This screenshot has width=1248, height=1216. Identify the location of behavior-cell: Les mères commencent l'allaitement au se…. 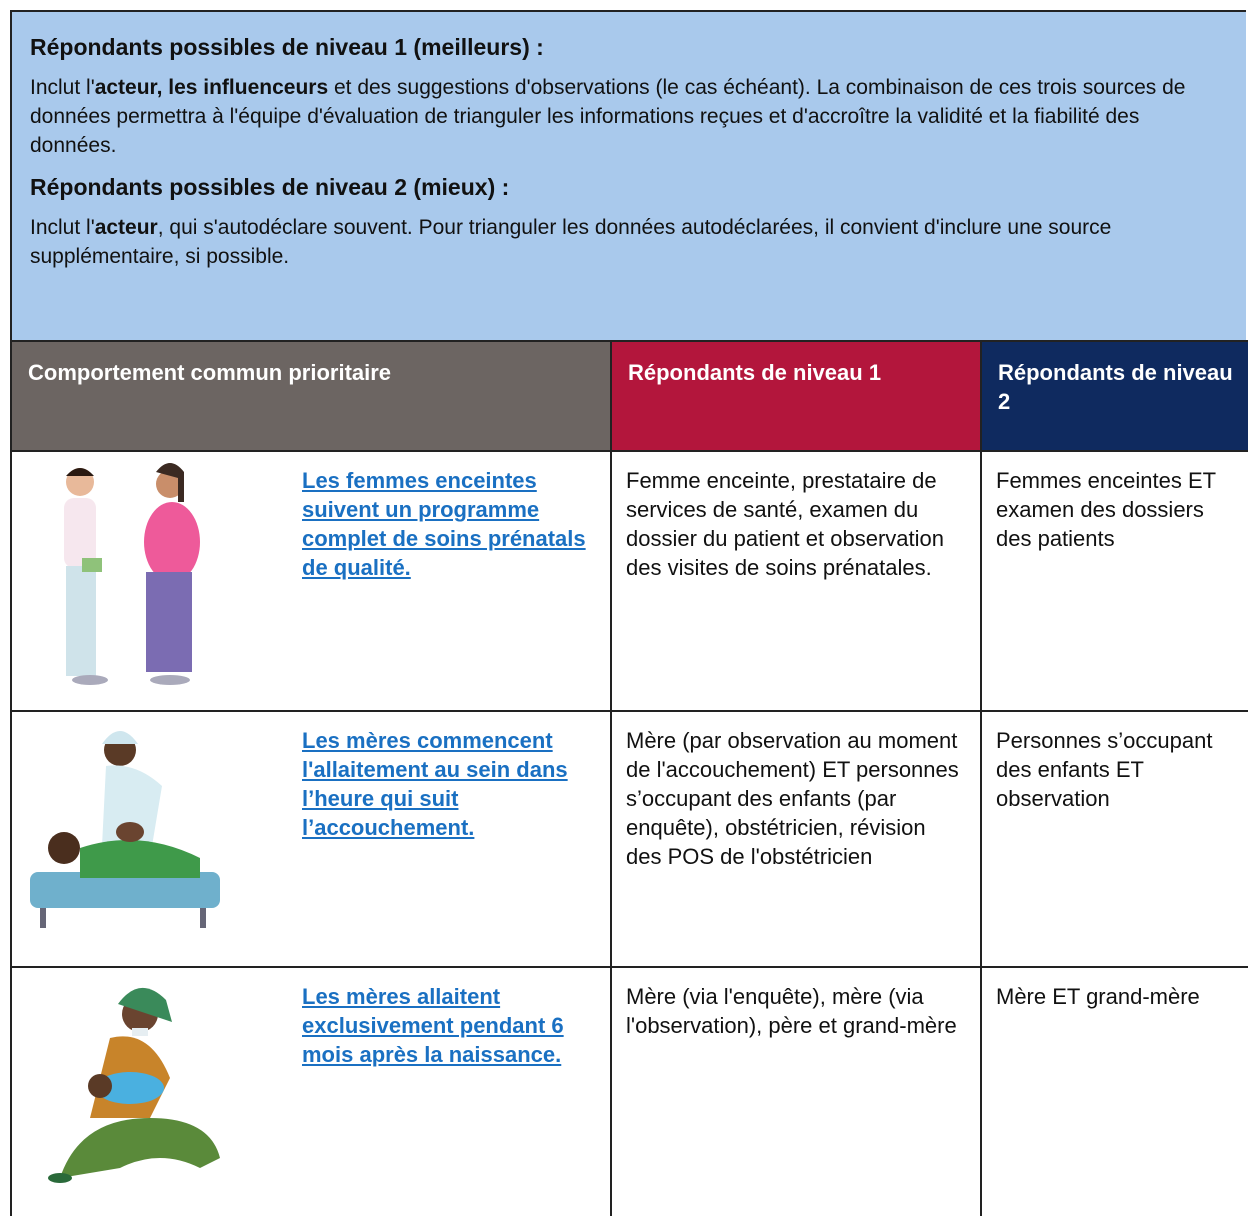
(311, 839).